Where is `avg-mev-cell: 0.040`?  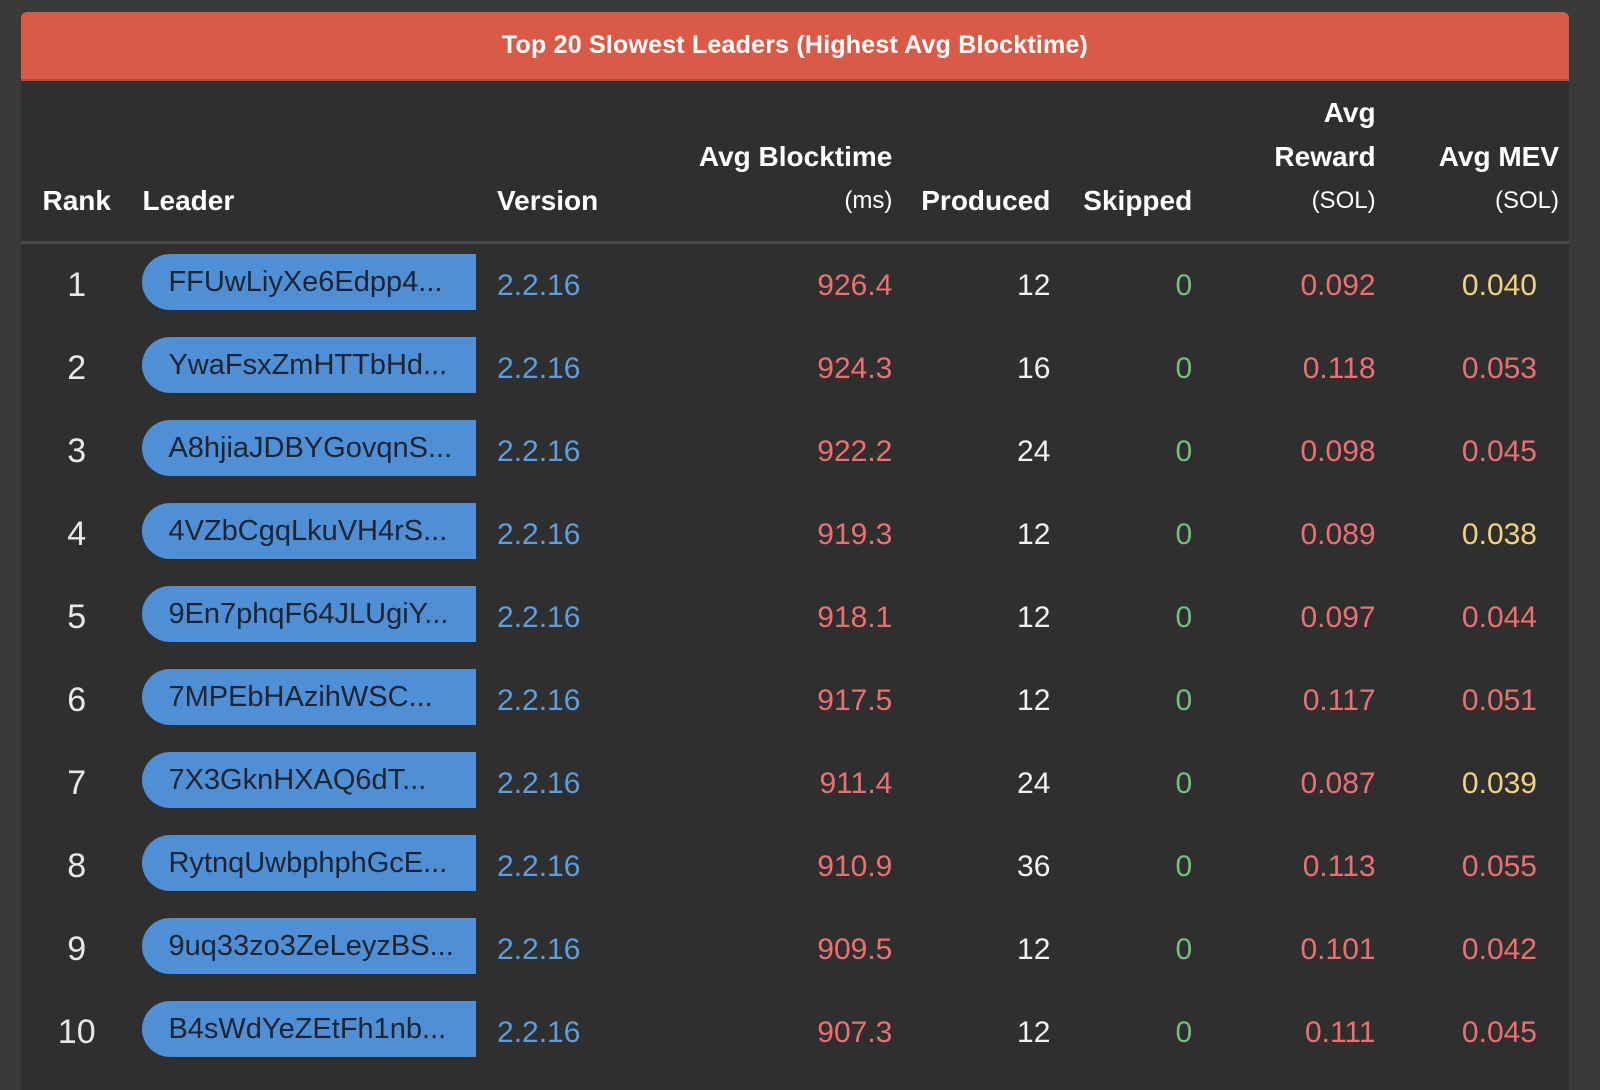 avg-mev-cell: 0.040 is located at coordinates (1499, 285).